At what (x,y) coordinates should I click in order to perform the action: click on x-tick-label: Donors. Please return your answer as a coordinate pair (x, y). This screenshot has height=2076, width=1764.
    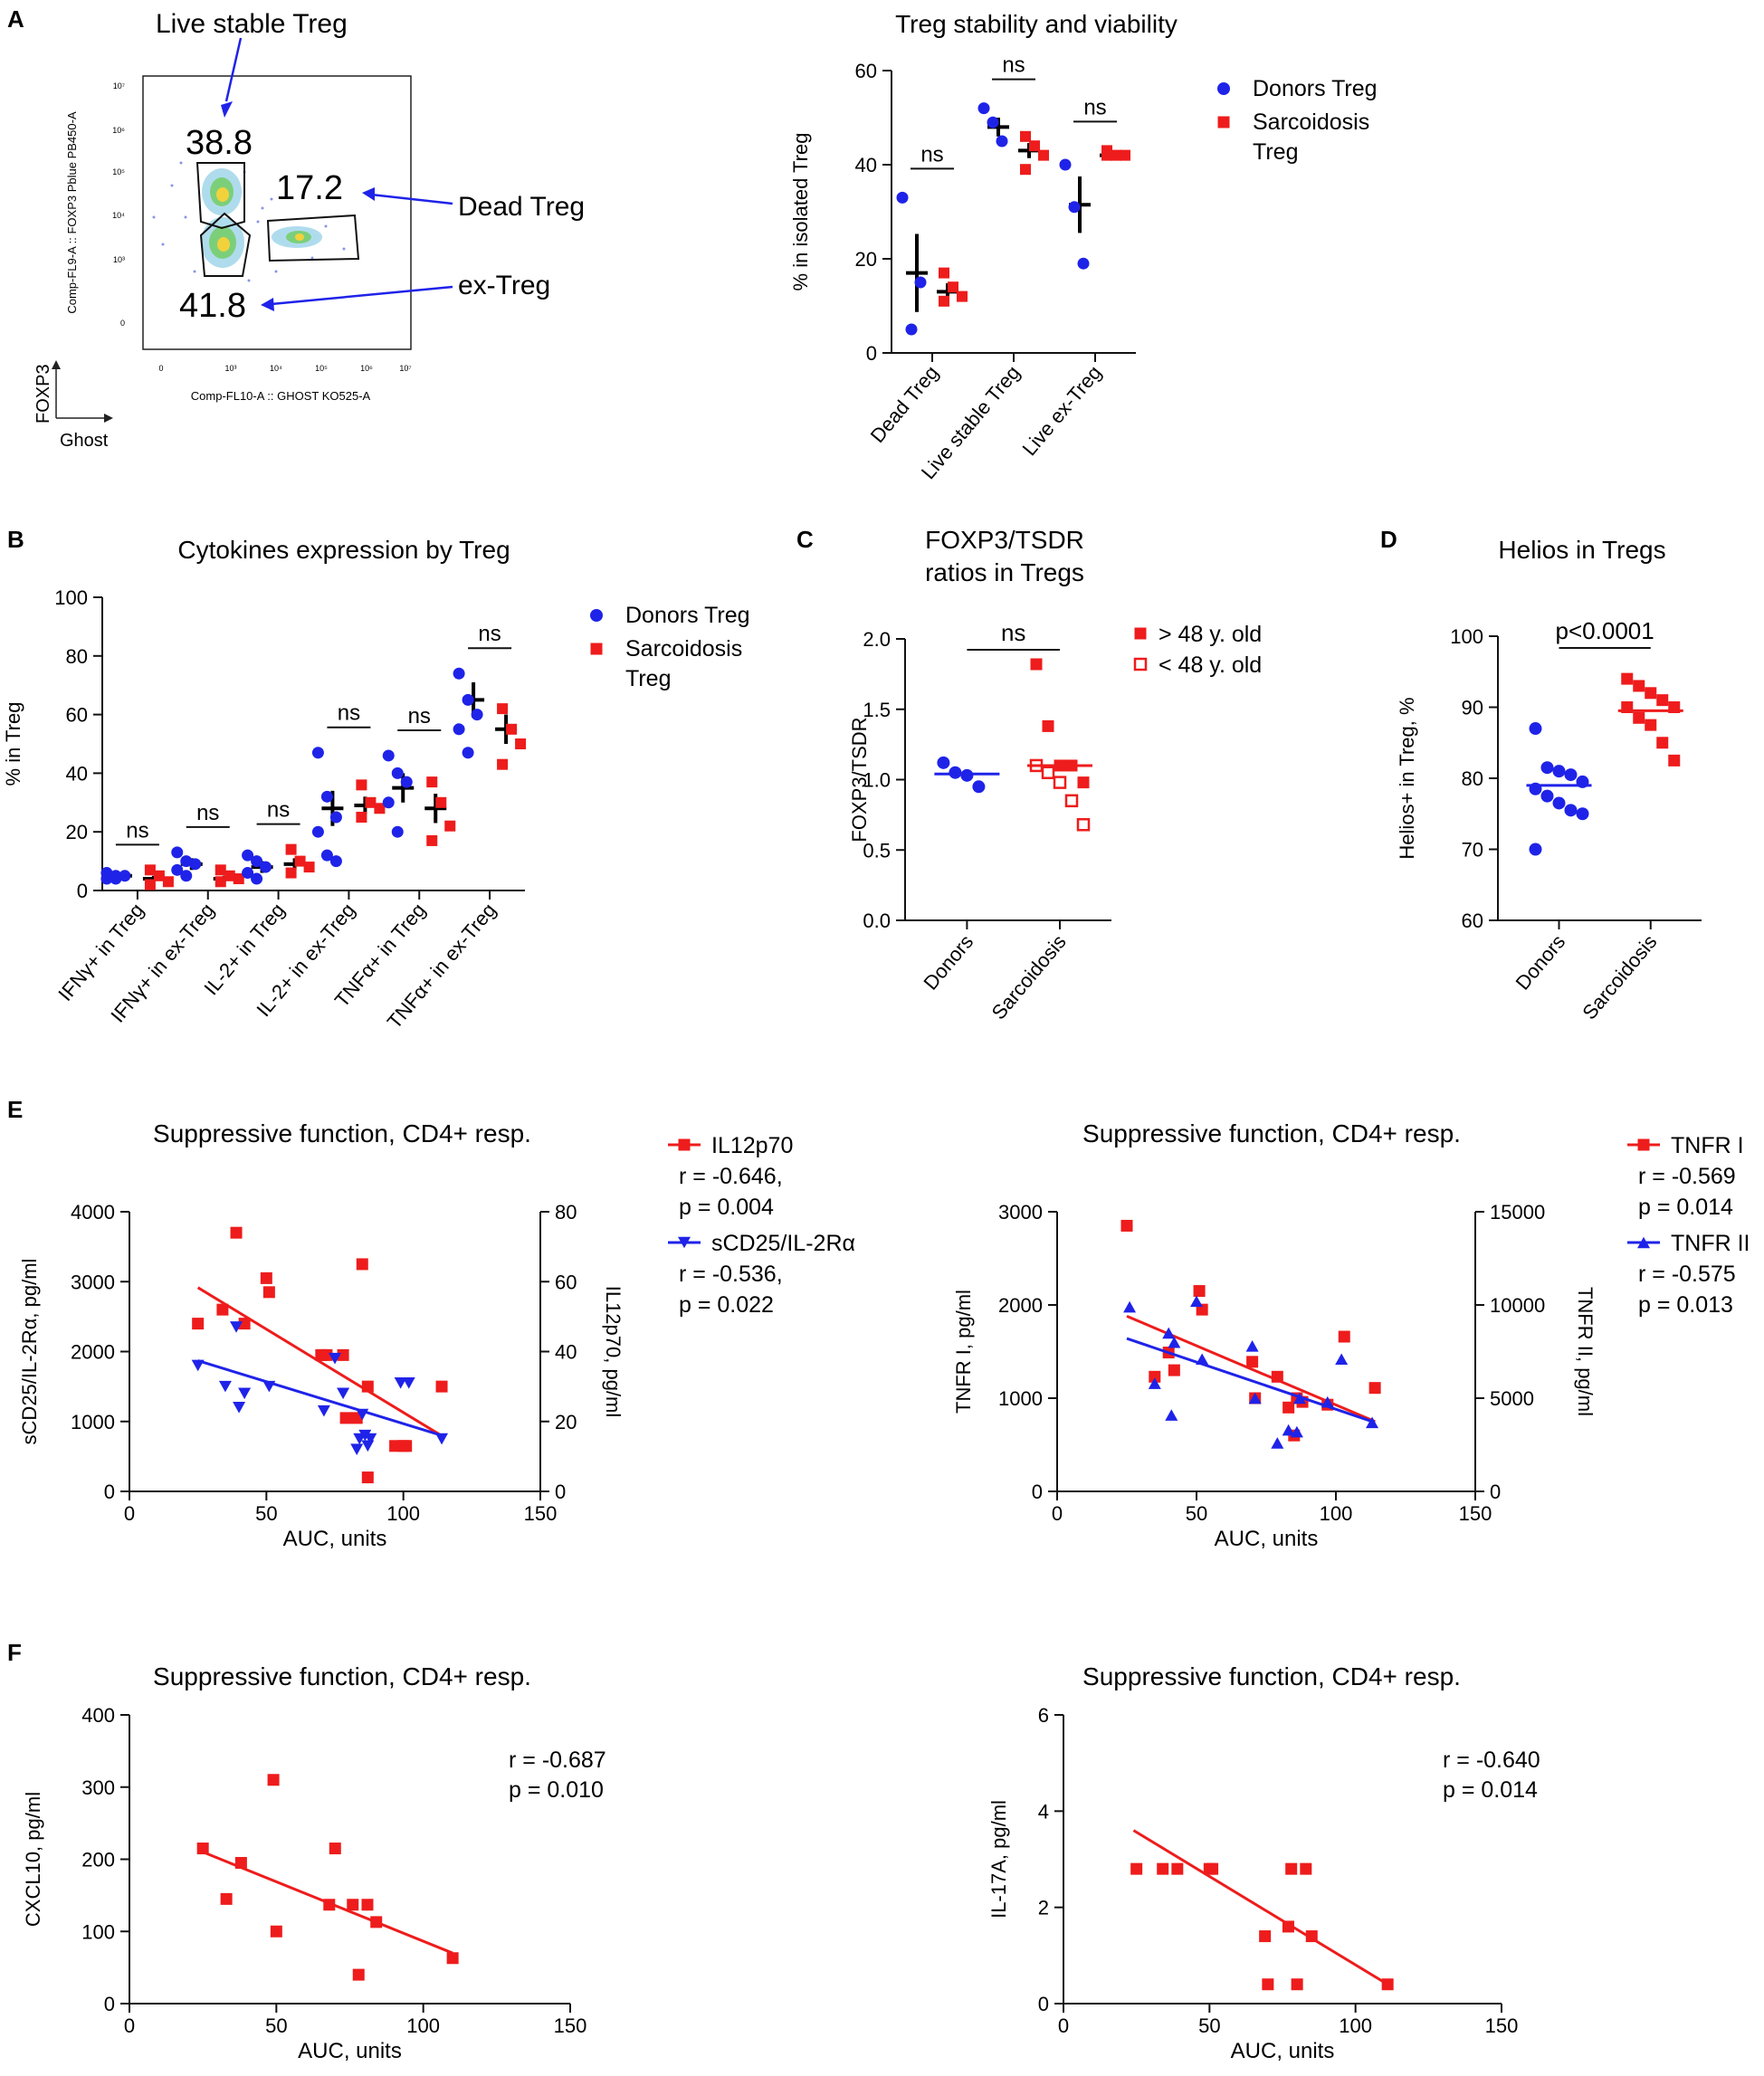
    Looking at the image, I should click on (1540, 962).